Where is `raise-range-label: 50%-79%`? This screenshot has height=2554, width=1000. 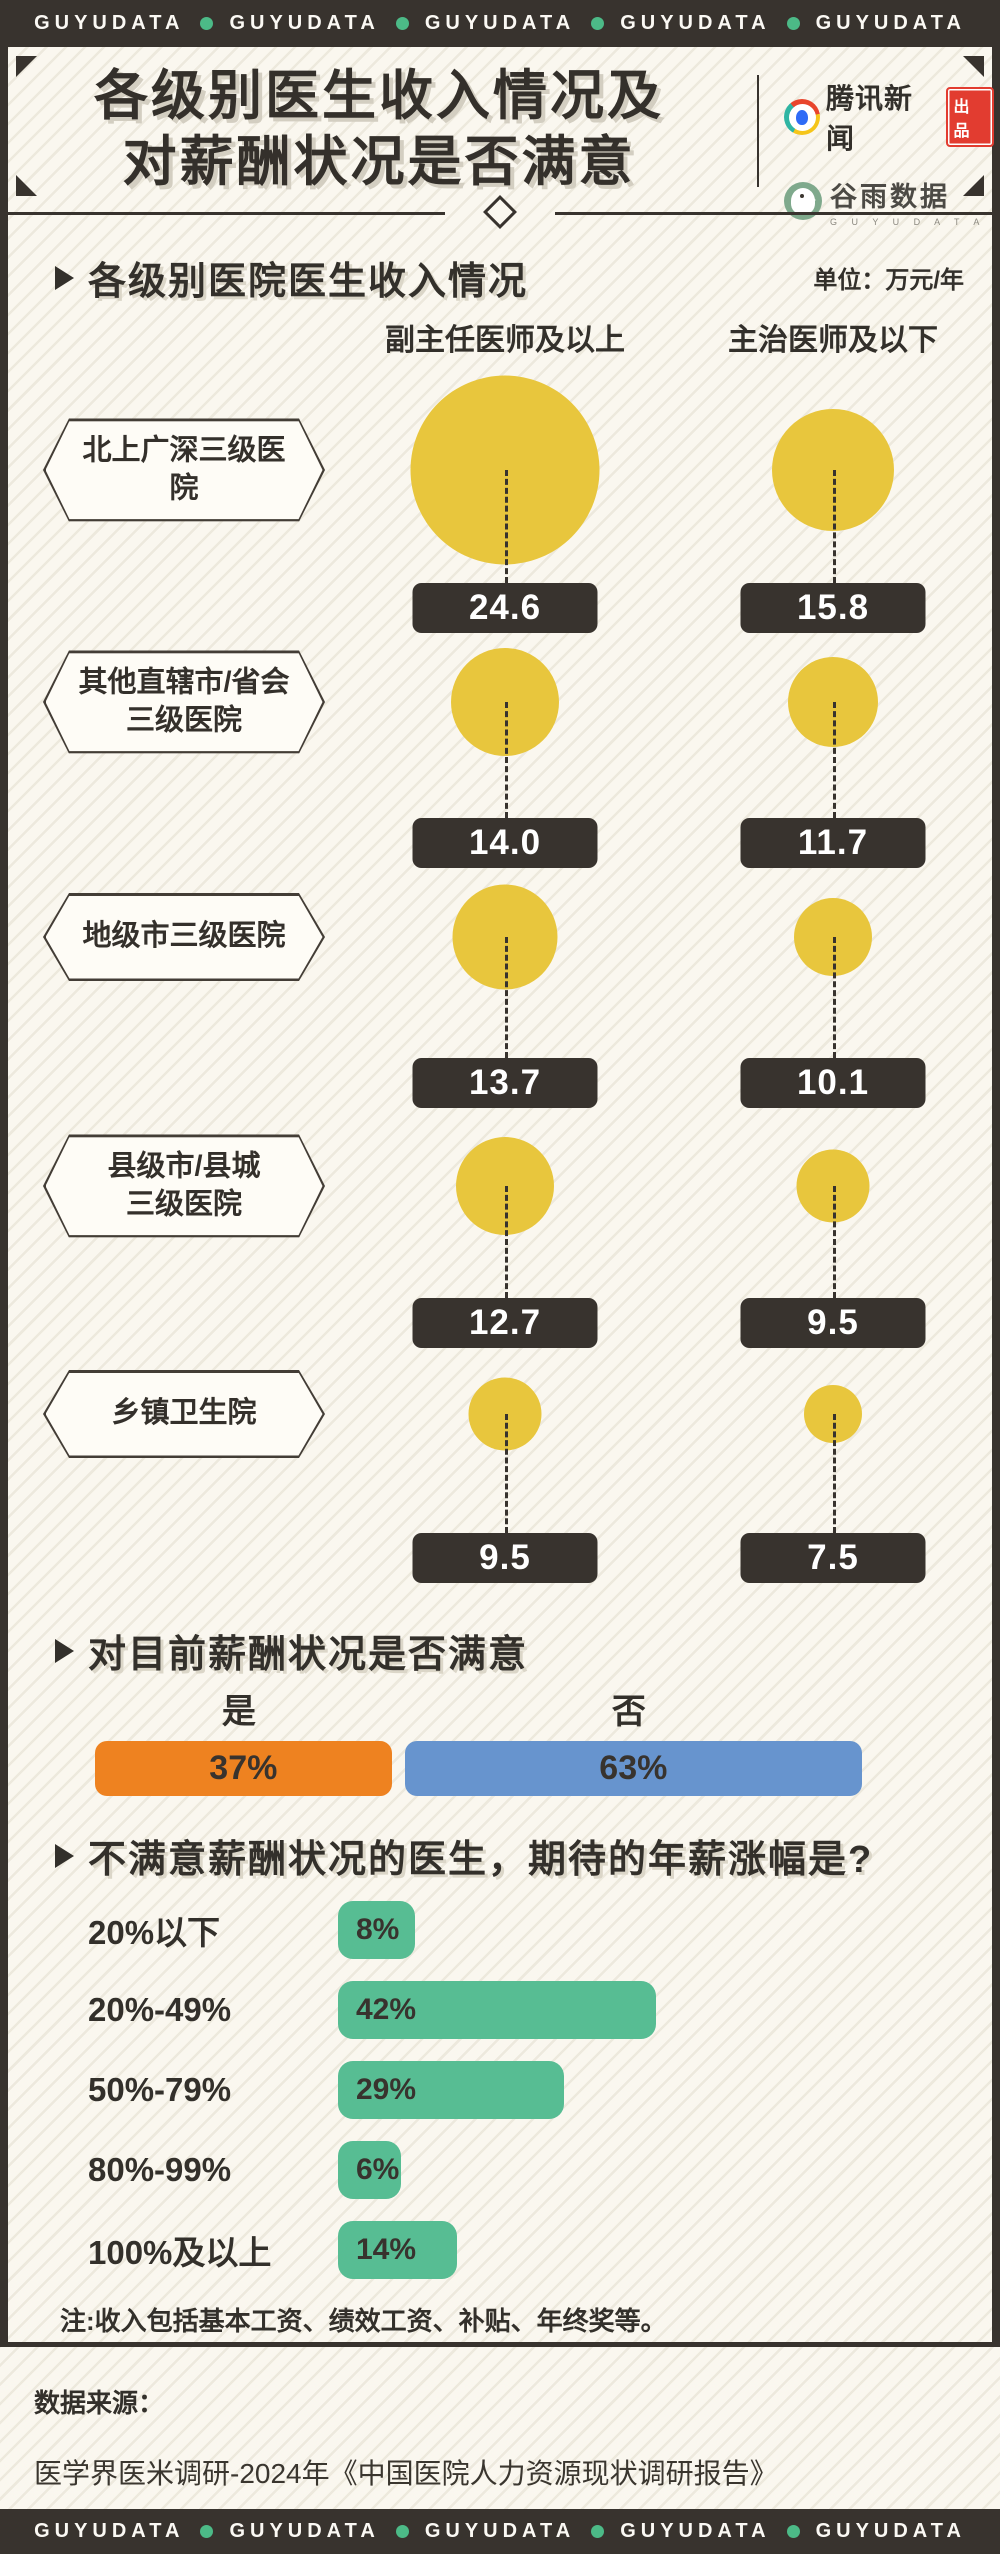 raise-range-label: 50%-79% is located at coordinates (160, 2089).